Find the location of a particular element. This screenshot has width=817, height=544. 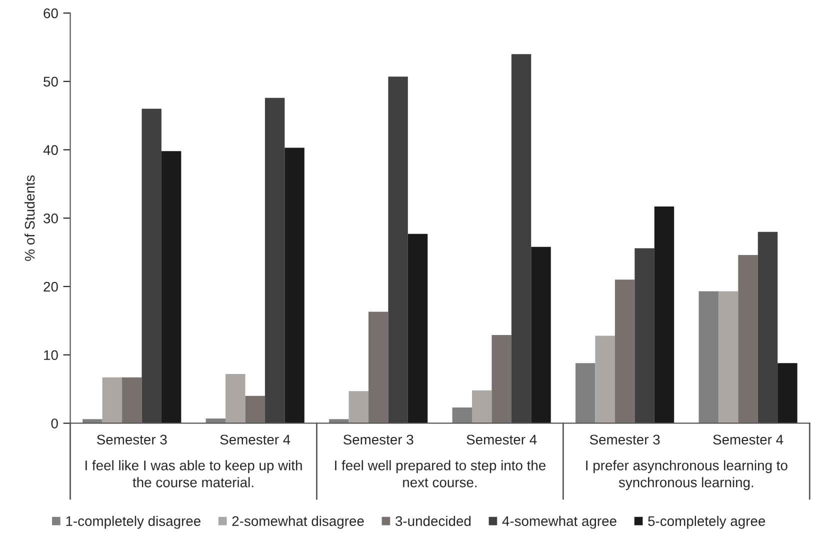

legend-label: 5-completely agree is located at coordinates (707, 522).